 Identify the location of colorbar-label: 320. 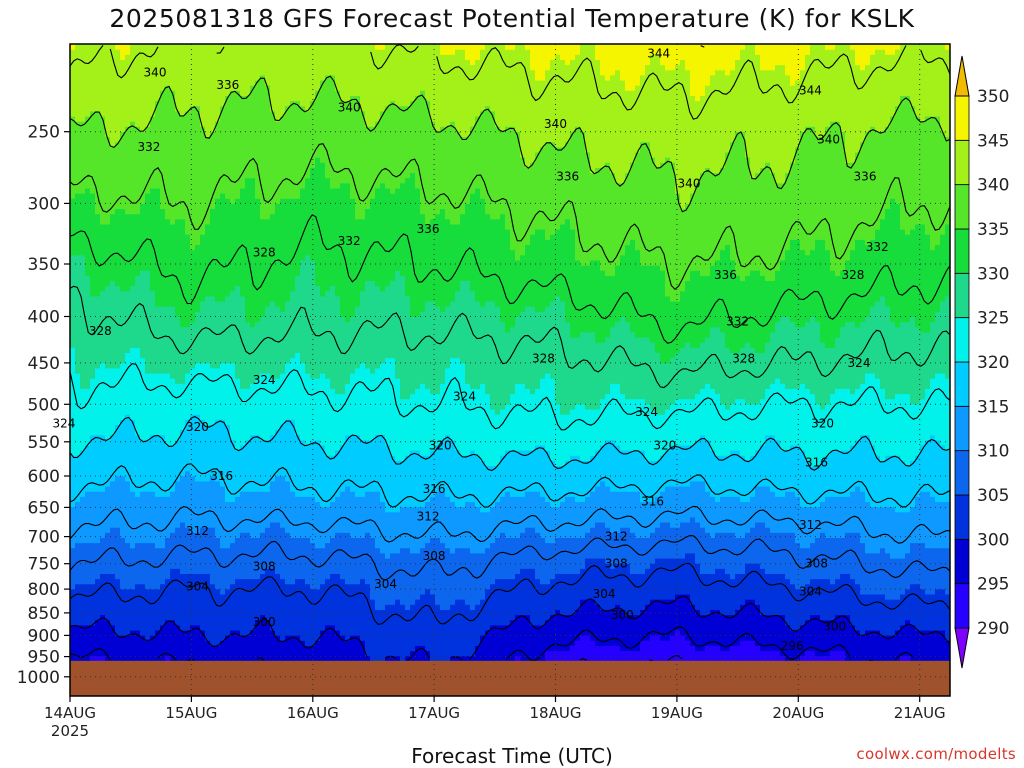
(993, 363).